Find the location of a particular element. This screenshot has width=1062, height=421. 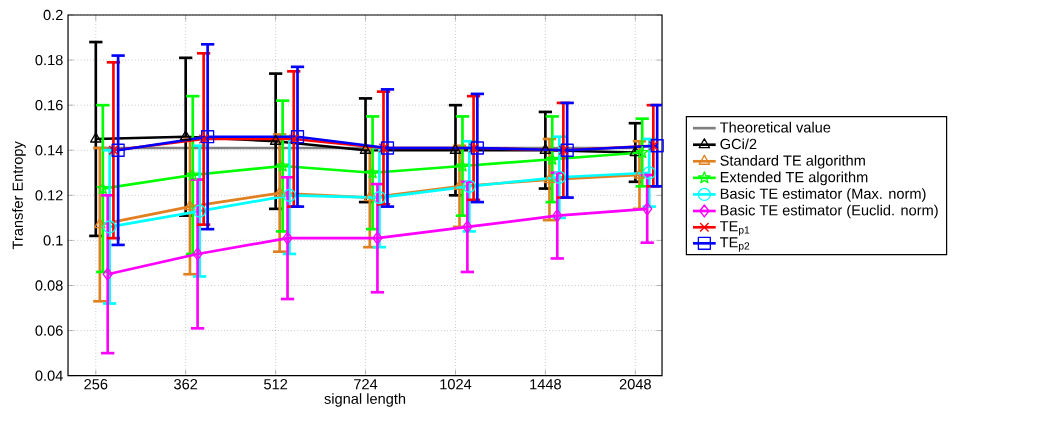

legend-label: Extended TE algorithm is located at coordinates (794, 178).